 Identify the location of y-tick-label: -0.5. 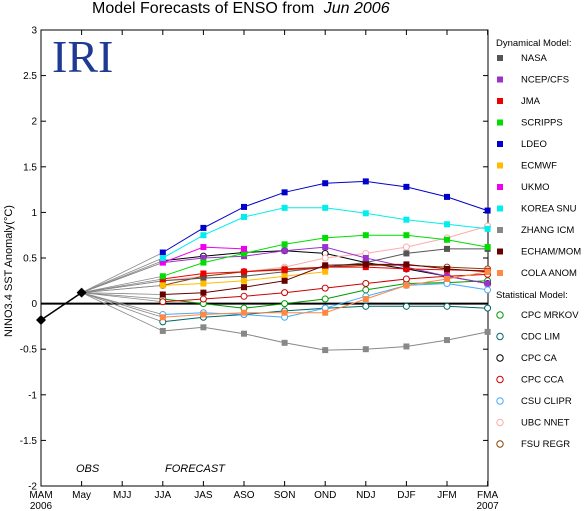
(29, 350).